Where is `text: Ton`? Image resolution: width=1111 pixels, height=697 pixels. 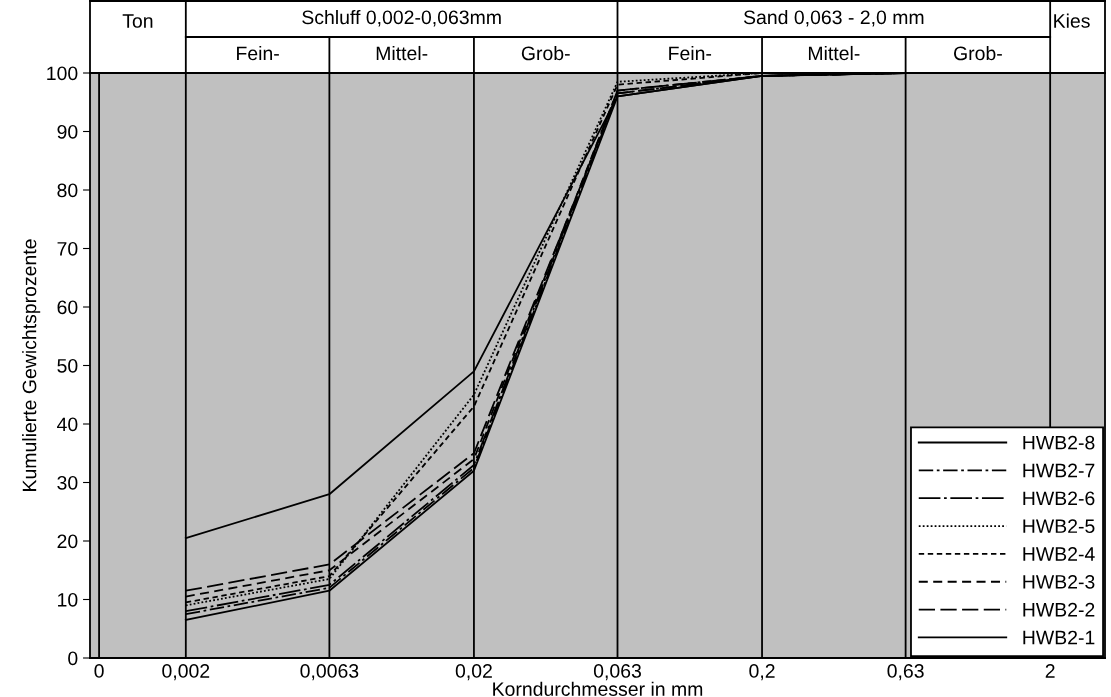
text: Ton is located at coordinates (137, 21).